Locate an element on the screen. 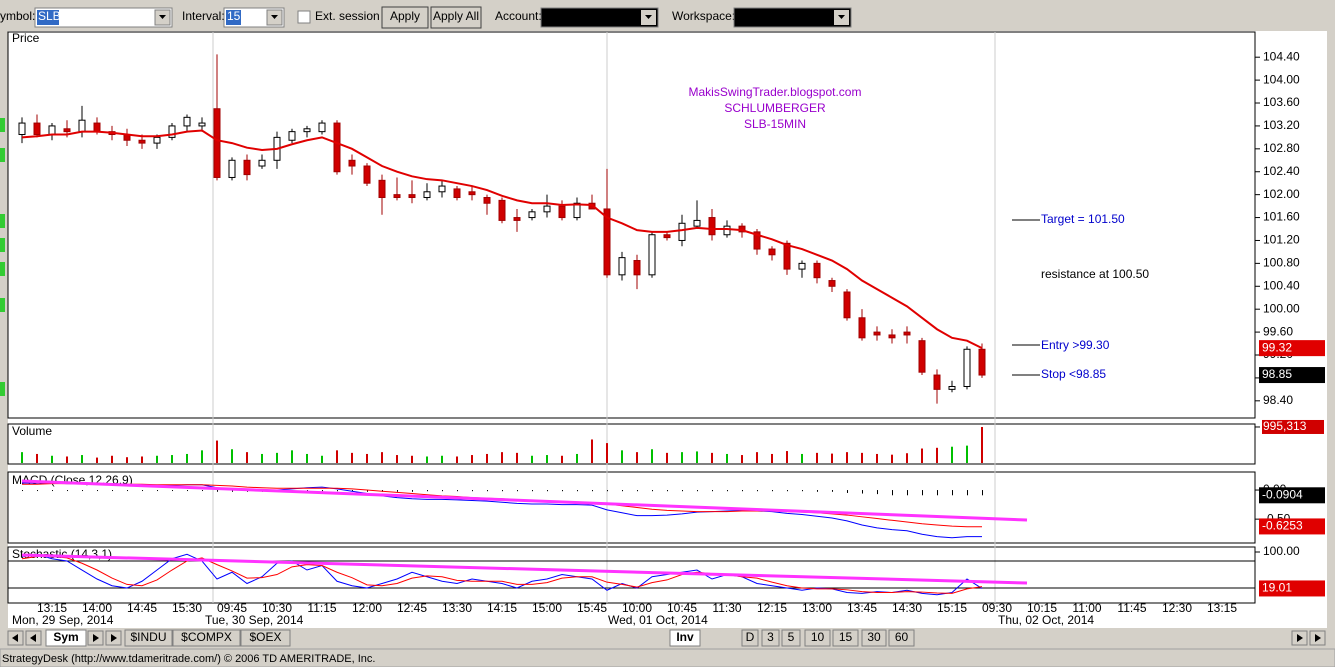 The height and width of the screenshot is (667, 1335). x-tick-label: 09:45 is located at coordinates (232, 608).